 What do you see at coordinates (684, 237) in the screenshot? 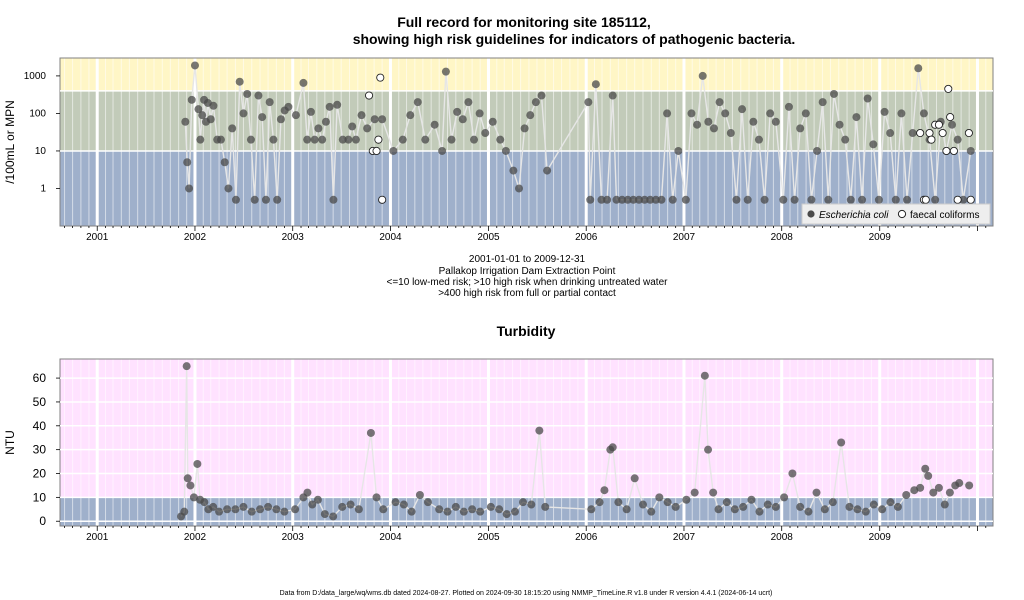
I see `bacteria-x-tick-label: 2007` at bounding box center [684, 237].